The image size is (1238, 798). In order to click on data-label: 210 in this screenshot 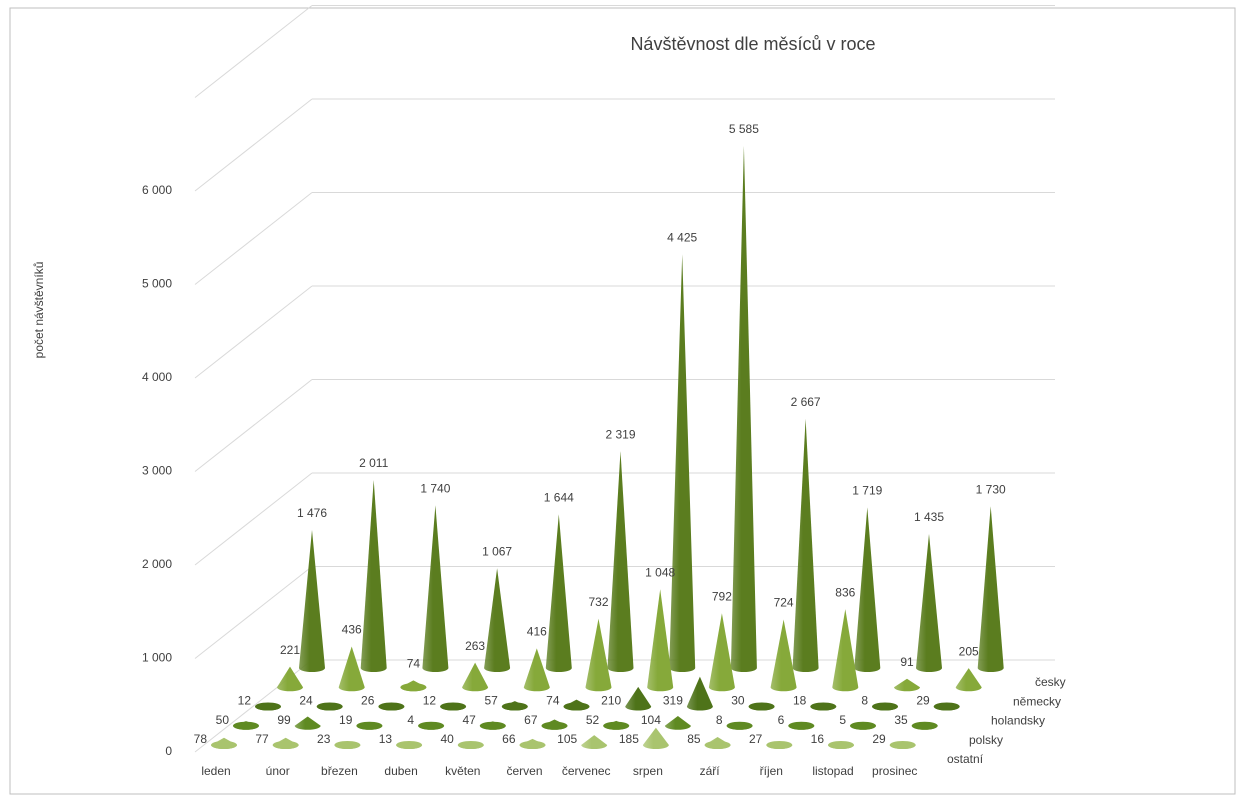, I will do `click(611, 701)`.